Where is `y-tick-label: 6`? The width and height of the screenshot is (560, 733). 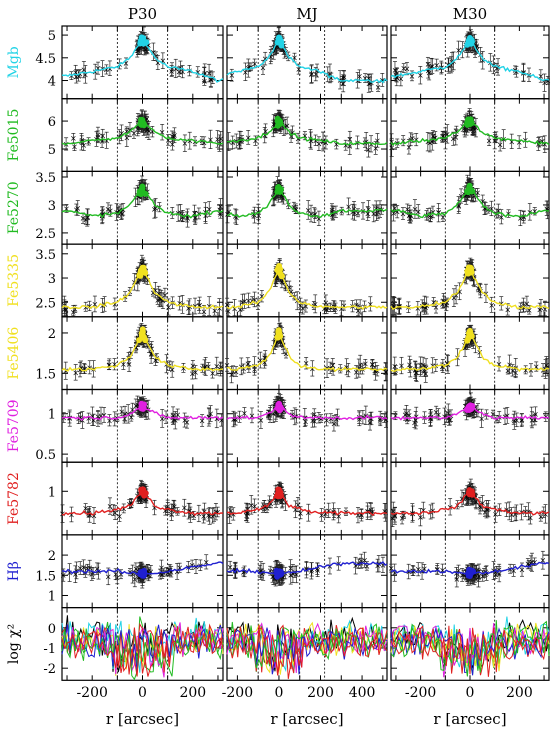
y-tick-label: 6 is located at coordinates (52, 122).